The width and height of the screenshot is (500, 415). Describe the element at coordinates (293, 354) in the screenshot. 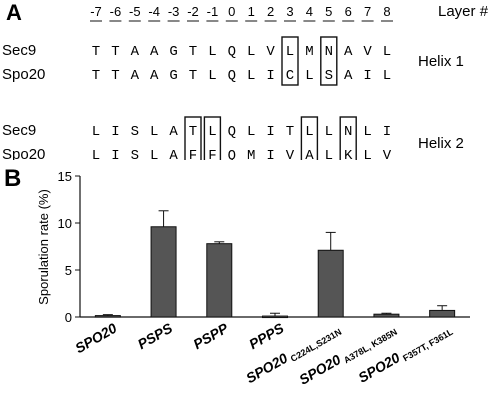

I see `x-tick-label: SPO20C224L,S231N` at that location.